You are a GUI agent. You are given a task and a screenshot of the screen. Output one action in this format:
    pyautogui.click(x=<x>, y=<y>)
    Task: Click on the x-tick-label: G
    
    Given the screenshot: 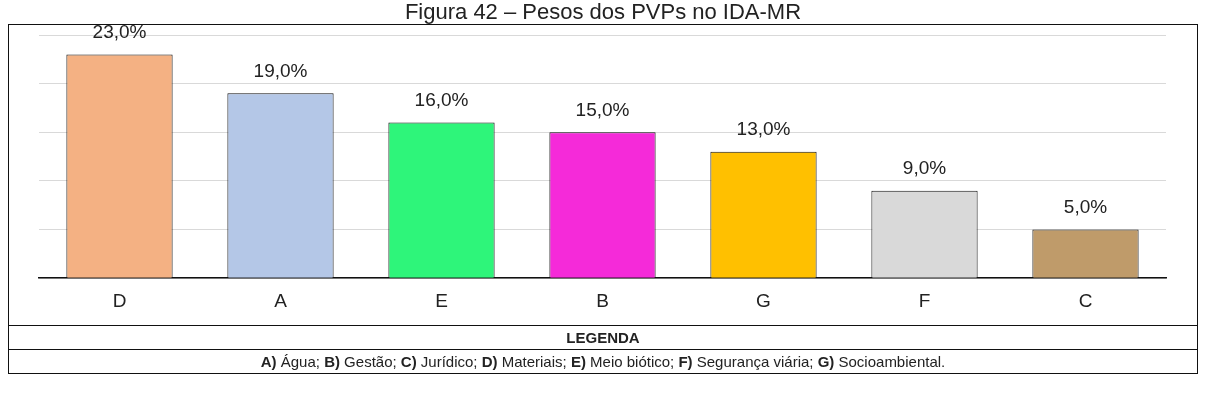 What is the action you would take?
    pyautogui.click(x=763, y=300)
    